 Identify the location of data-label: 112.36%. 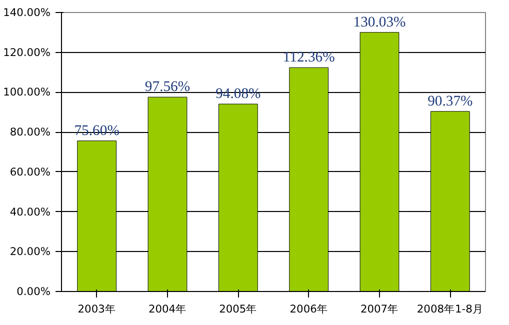
(308, 58).